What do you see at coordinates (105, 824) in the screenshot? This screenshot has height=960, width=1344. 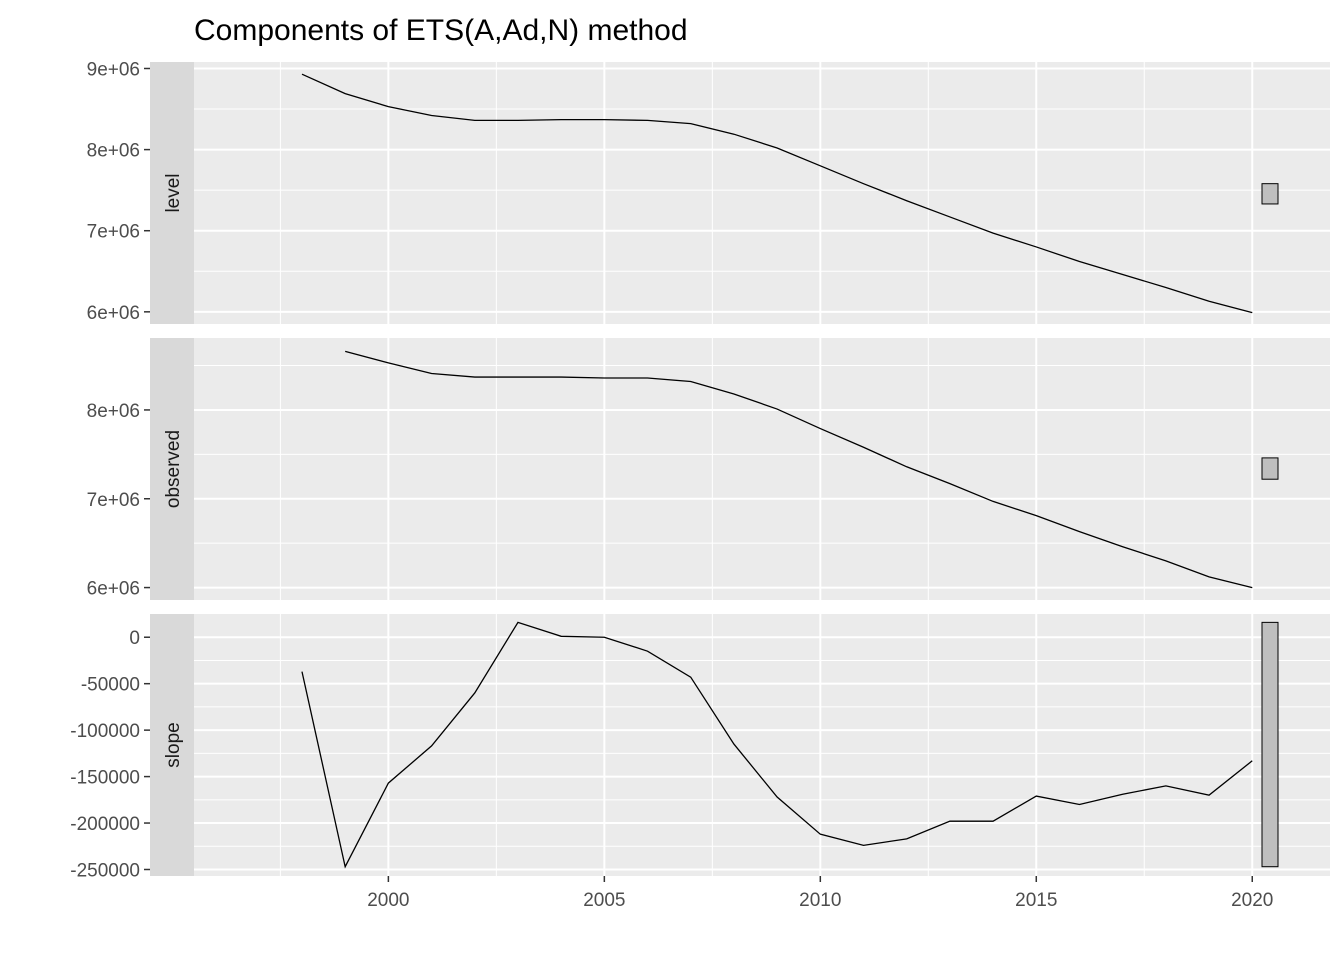 I see `y-tick-label: -200000` at bounding box center [105, 824].